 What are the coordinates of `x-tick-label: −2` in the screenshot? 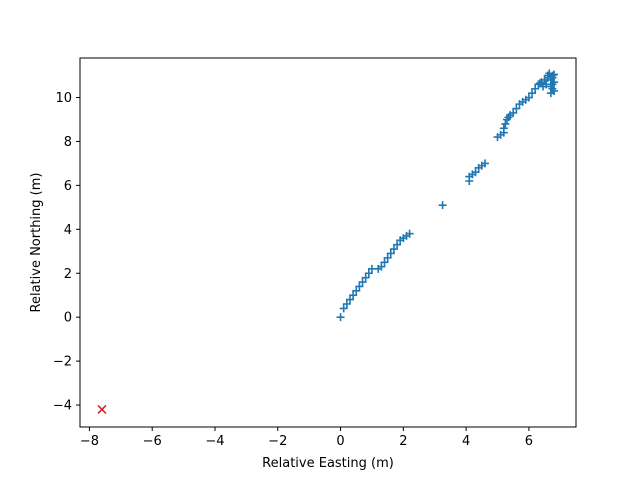 It's located at (277, 441).